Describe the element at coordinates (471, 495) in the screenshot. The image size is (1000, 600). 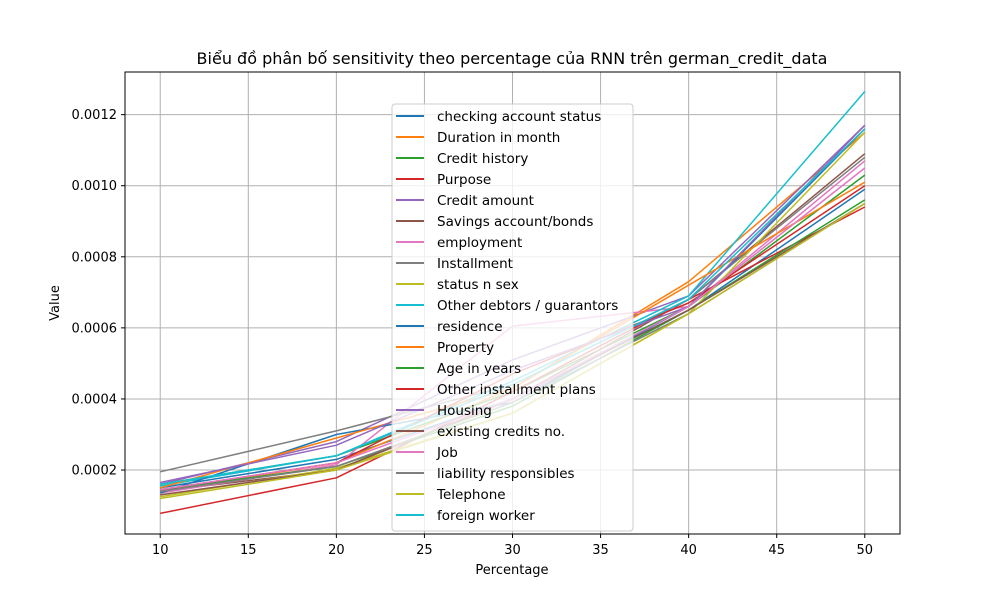
I see `legend-label: Telephone` at that location.